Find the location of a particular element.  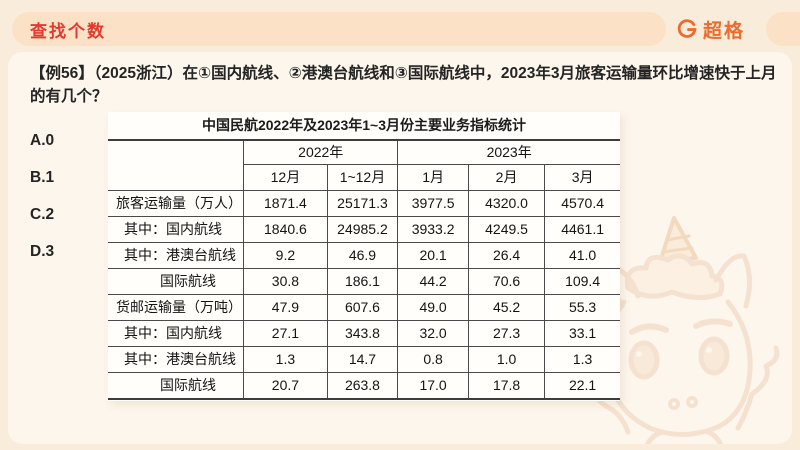

option-d: D.3 is located at coordinates (42, 251).